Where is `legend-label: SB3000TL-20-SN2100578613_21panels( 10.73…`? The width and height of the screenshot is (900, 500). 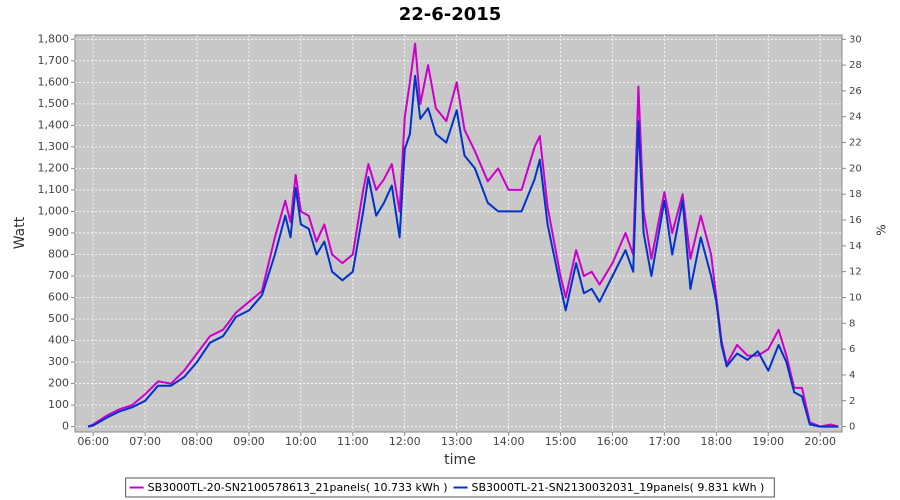
legend-label: SB3000TL-20-SN2100578613_21panels( 10.73… is located at coordinates (298, 487).